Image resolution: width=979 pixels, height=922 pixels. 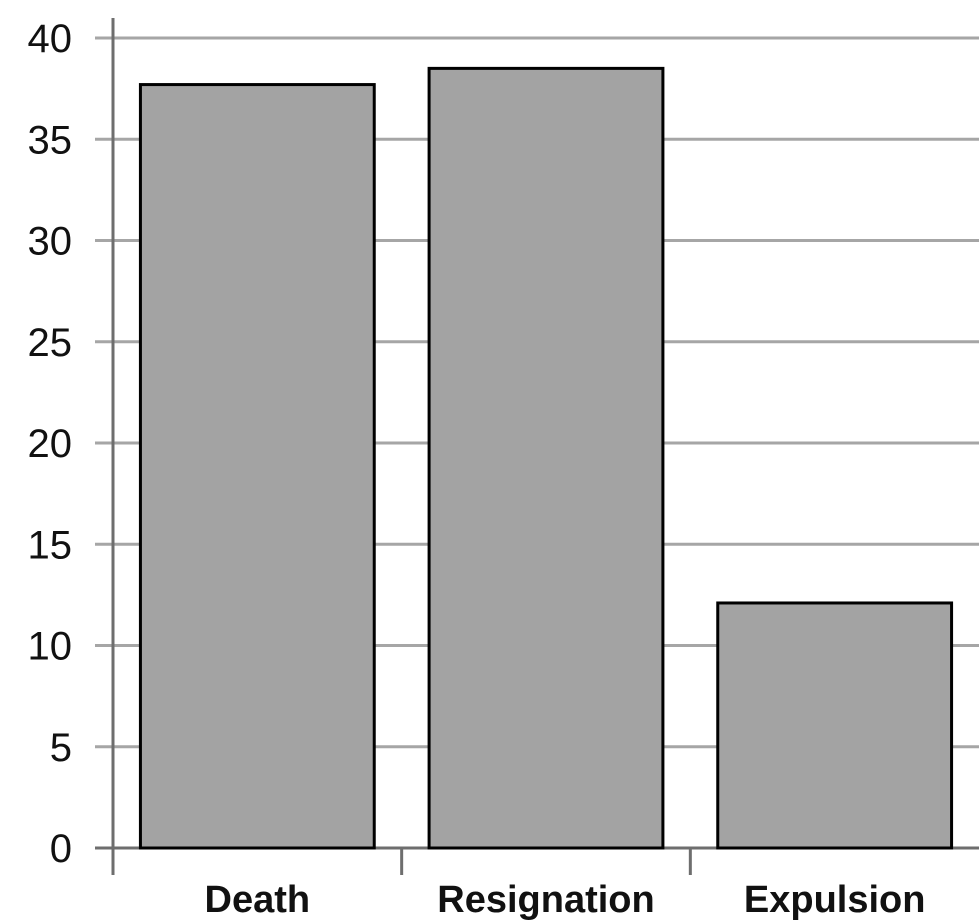 I want to click on y-tick-label: 15, so click(x=50, y=545).